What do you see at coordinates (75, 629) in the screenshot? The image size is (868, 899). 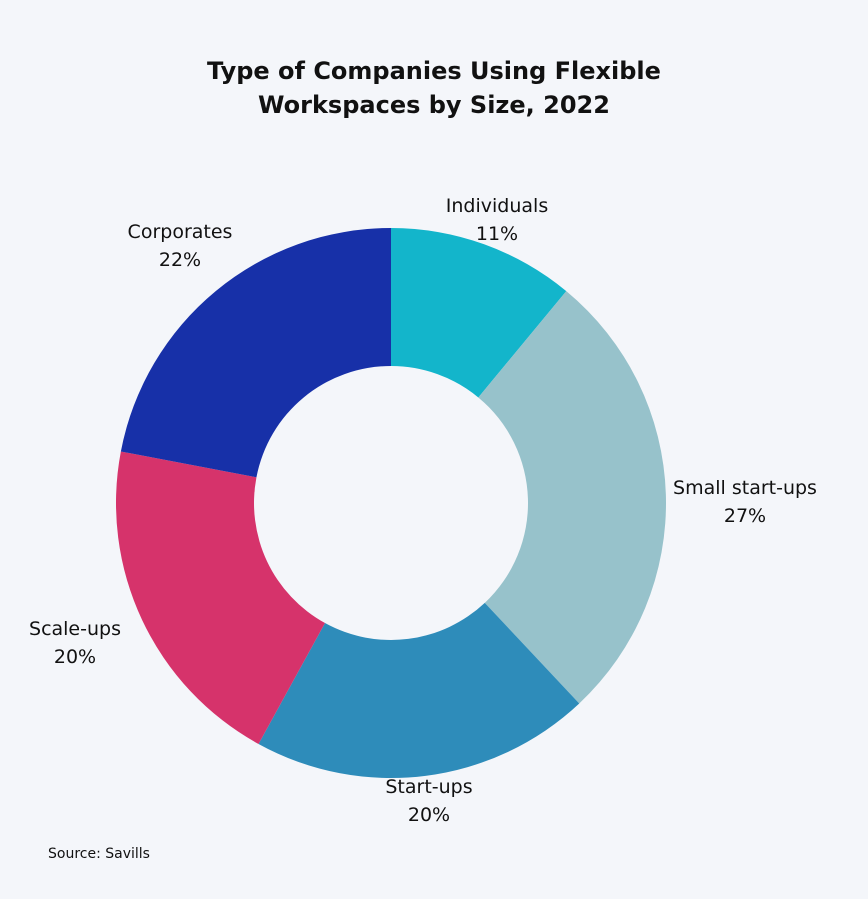 I see `slice-label-category: Scale-ups` at bounding box center [75, 629].